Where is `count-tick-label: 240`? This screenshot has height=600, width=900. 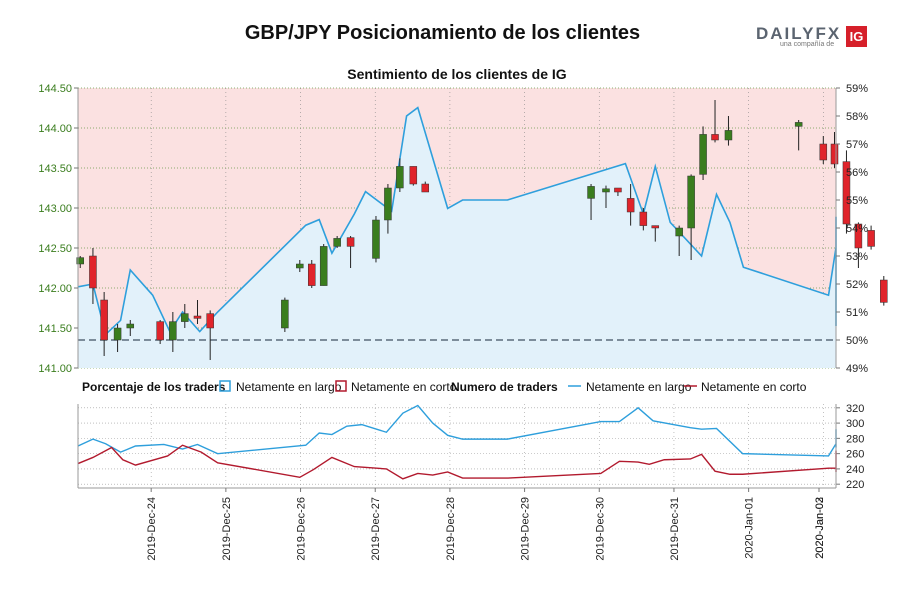 count-tick-label: 240 is located at coordinates (855, 470).